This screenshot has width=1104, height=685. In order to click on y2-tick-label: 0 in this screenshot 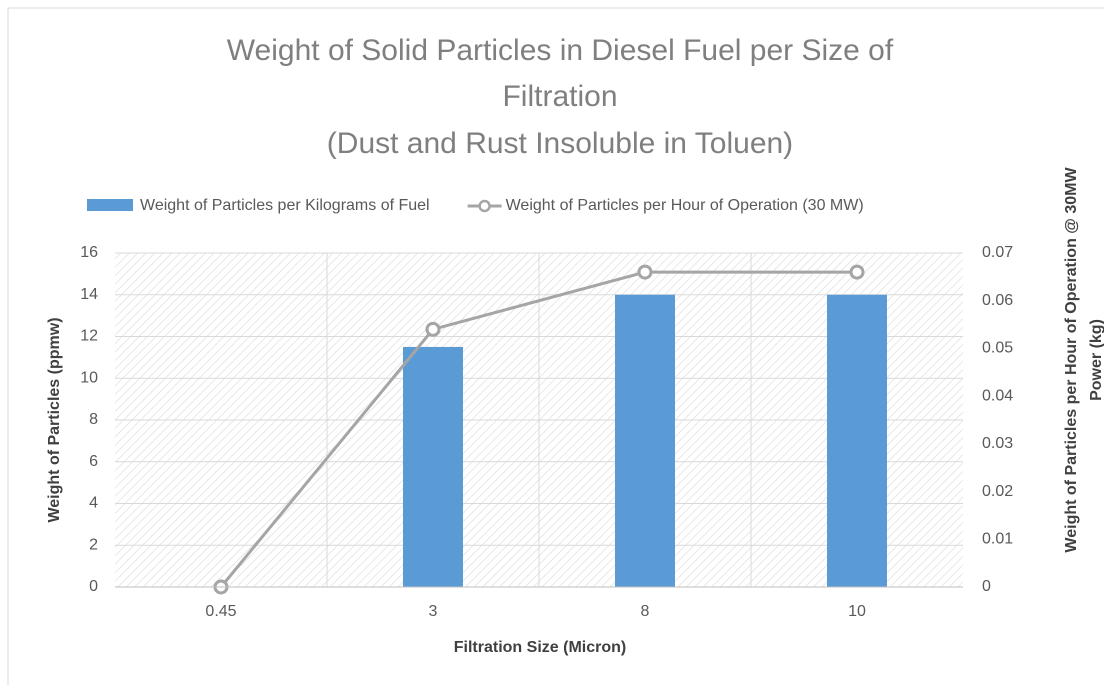, I will do `click(986, 586)`.